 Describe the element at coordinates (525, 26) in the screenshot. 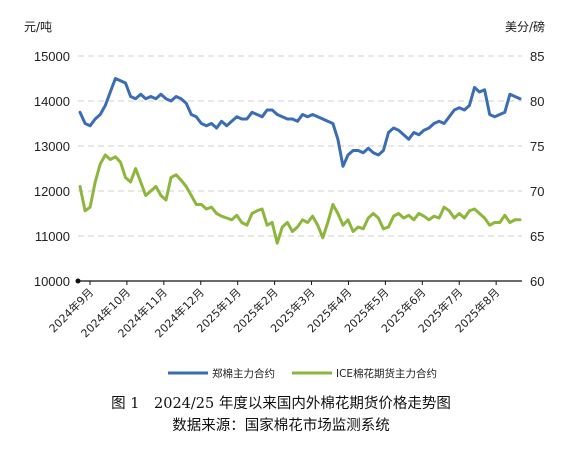

I see `right-axis-unit: 美分/磅` at that location.